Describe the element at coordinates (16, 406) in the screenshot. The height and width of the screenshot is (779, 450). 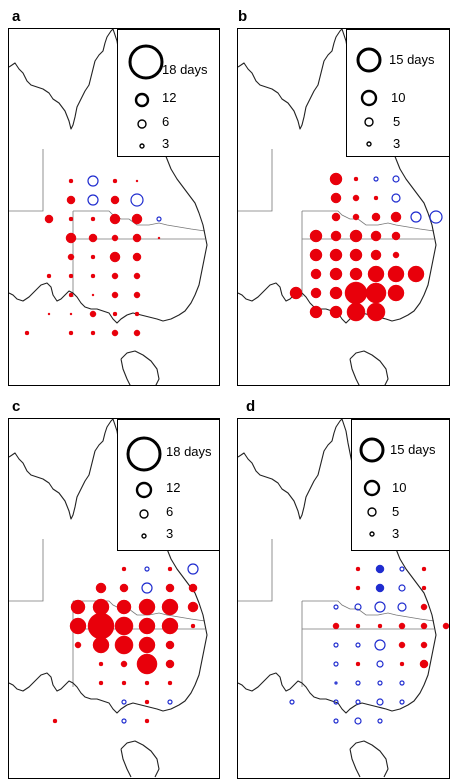
I see `panel-letter-c: c` at that location.